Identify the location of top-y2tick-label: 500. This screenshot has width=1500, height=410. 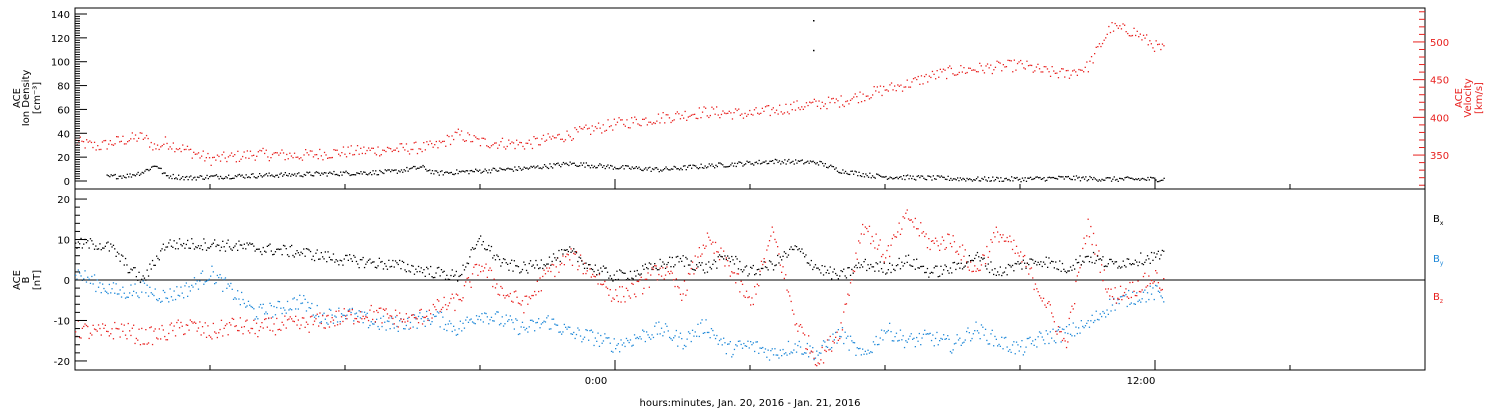
(1439, 43).